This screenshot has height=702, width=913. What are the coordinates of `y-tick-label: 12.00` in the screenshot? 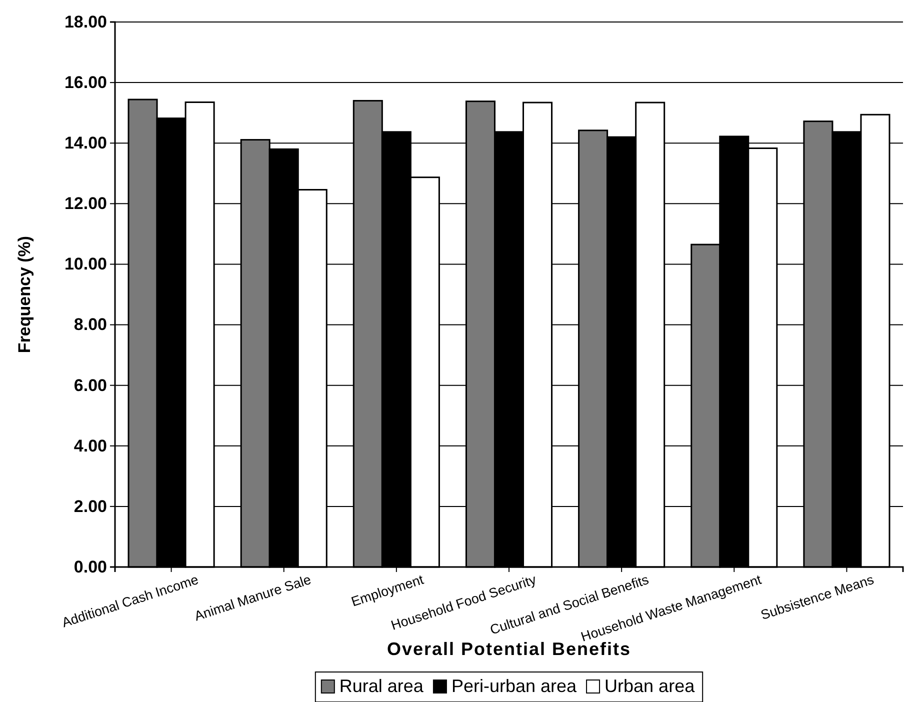 It's located at (85, 204).